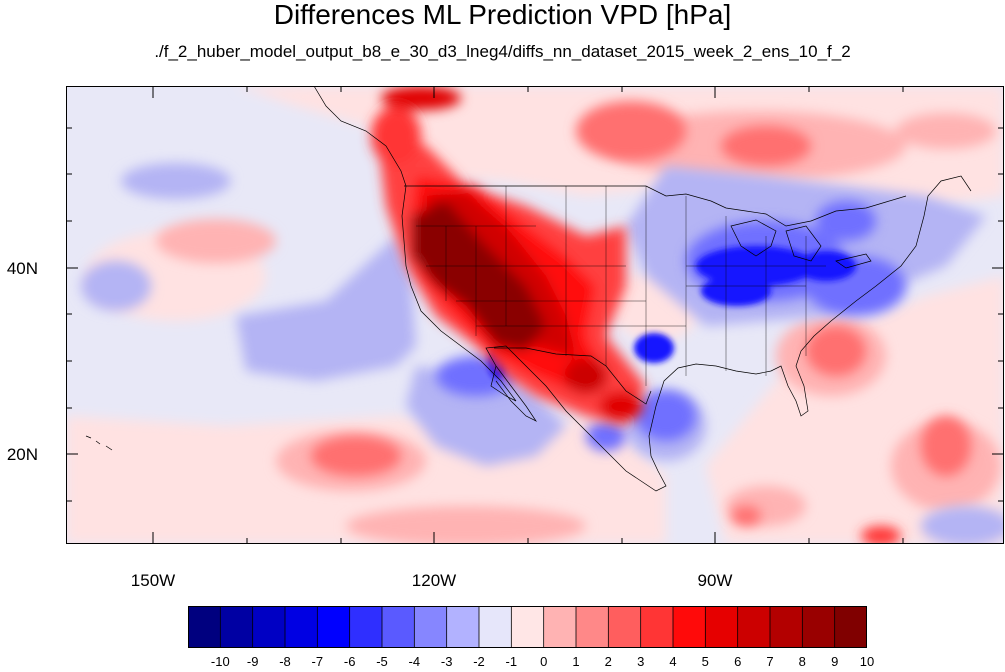 Image resolution: width=1005 pixels, height=672 pixels. Describe the element at coordinates (22, 268) in the screenshot. I see `lat-tick-label-40n: 40N` at that location.